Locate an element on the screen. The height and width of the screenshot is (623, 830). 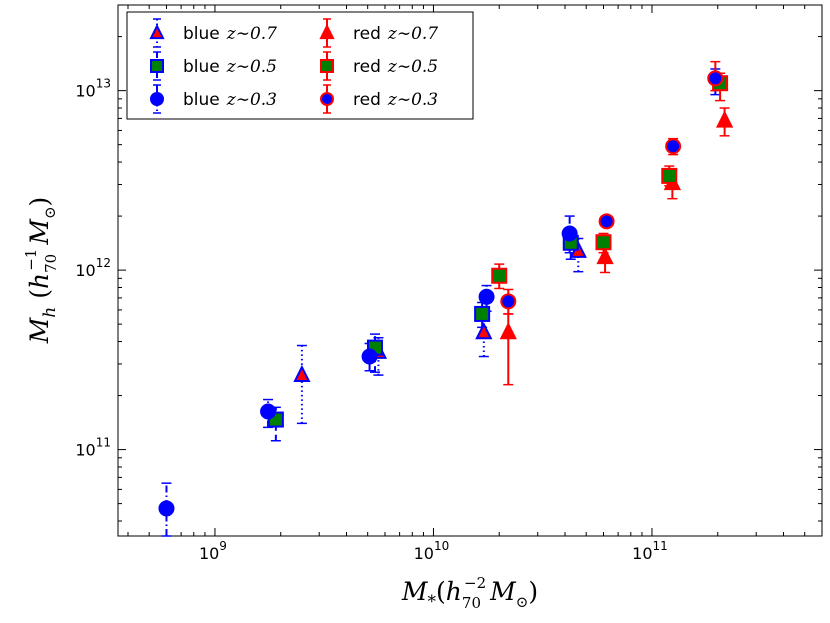
legend-label-red-z-0-3: red z∼0.3 is located at coordinates (395, 100).